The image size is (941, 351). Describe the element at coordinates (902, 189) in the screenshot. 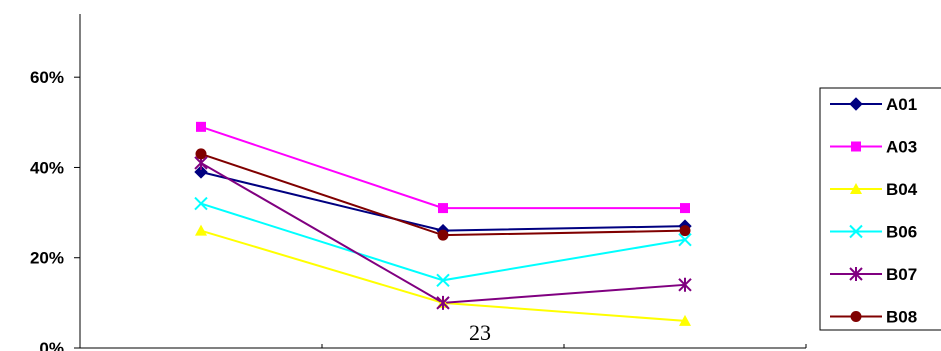

I see `legend-label-b04: B04` at that location.